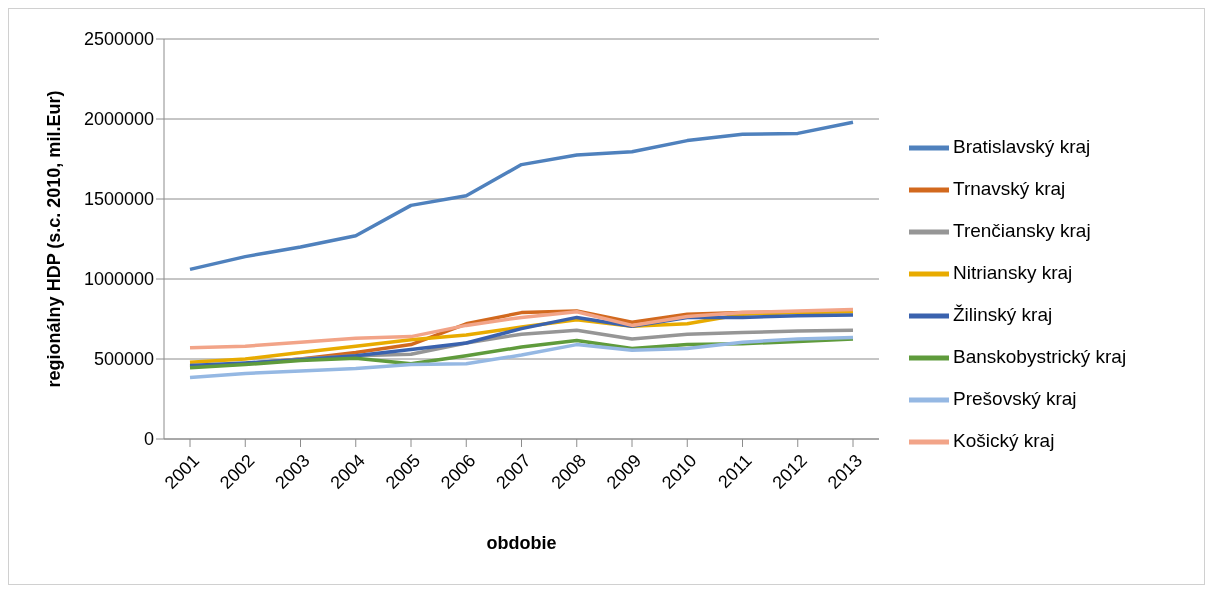 The width and height of the screenshot is (1211, 591). What do you see at coordinates (54, 239) in the screenshot?
I see `y-axis-title: regionálny HDP (s.c. 2010, mil.Eur)` at bounding box center [54, 239].